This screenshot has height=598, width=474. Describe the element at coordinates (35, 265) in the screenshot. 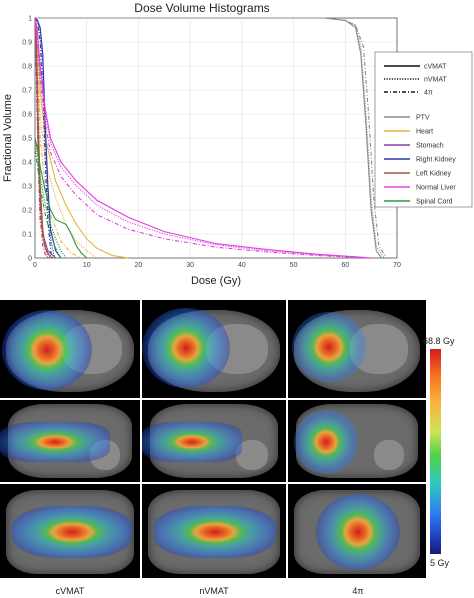

I see `x-tick-label: 0` at that location.